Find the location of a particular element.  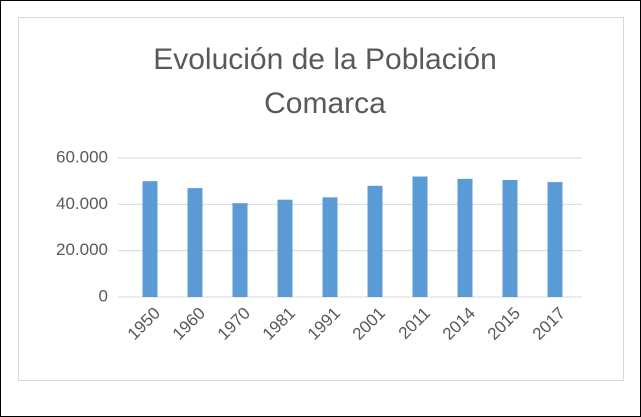

y-tick-label: 20.000 is located at coordinates (82, 249).